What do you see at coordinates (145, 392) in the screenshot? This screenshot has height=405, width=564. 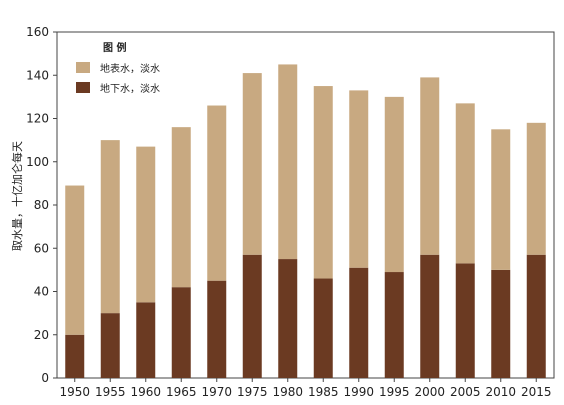 I see `x-tick-label: 1960` at bounding box center [145, 392].